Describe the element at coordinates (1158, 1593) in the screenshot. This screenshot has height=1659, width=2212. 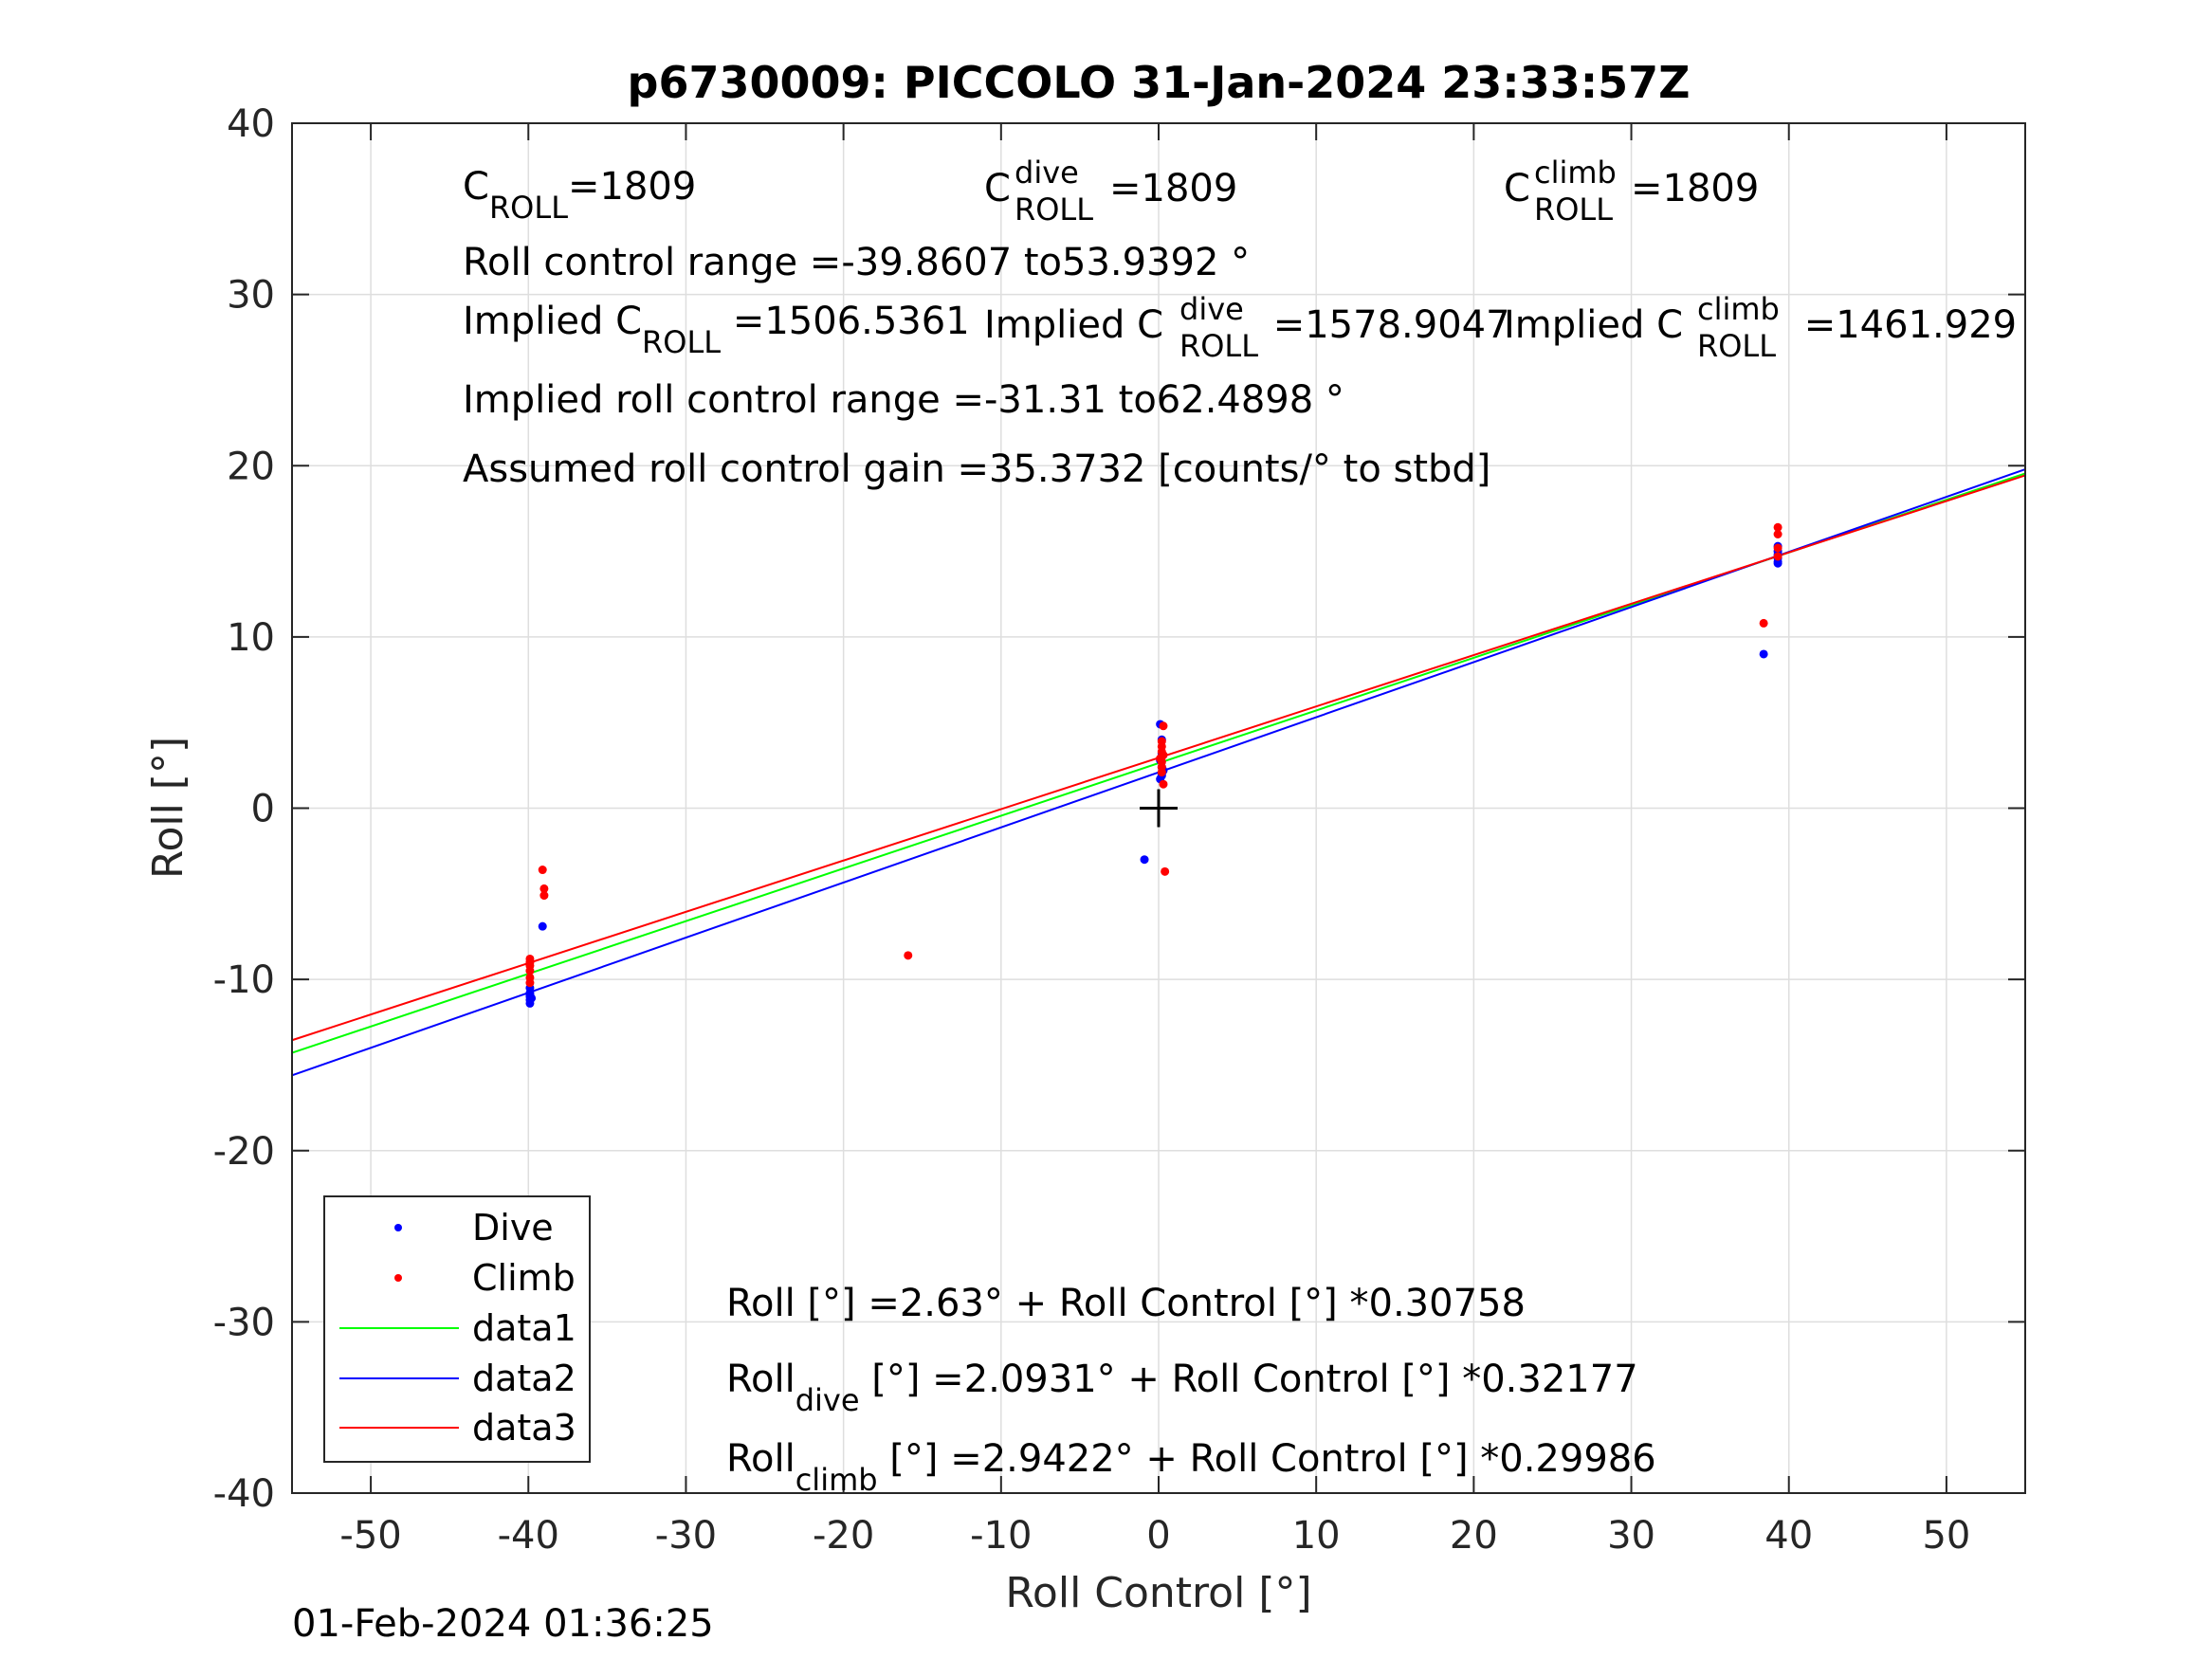
I see `x-axis-label: Roll Control [°]` at that location.